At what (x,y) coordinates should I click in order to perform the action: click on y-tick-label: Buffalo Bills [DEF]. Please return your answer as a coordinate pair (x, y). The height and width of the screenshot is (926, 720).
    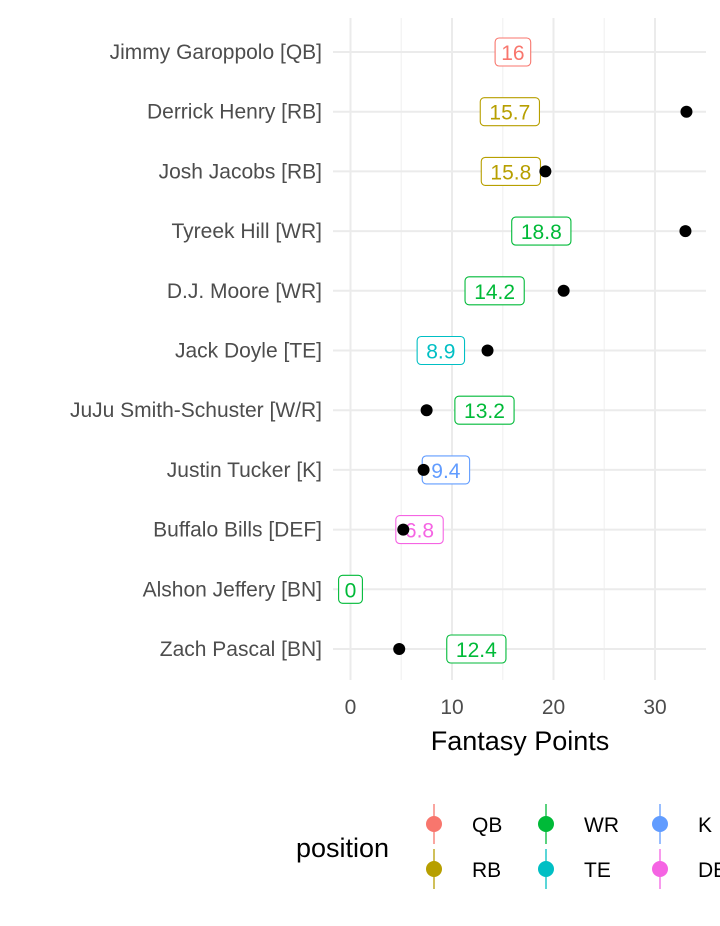
    Looking at the image, I should click on (237, 530).